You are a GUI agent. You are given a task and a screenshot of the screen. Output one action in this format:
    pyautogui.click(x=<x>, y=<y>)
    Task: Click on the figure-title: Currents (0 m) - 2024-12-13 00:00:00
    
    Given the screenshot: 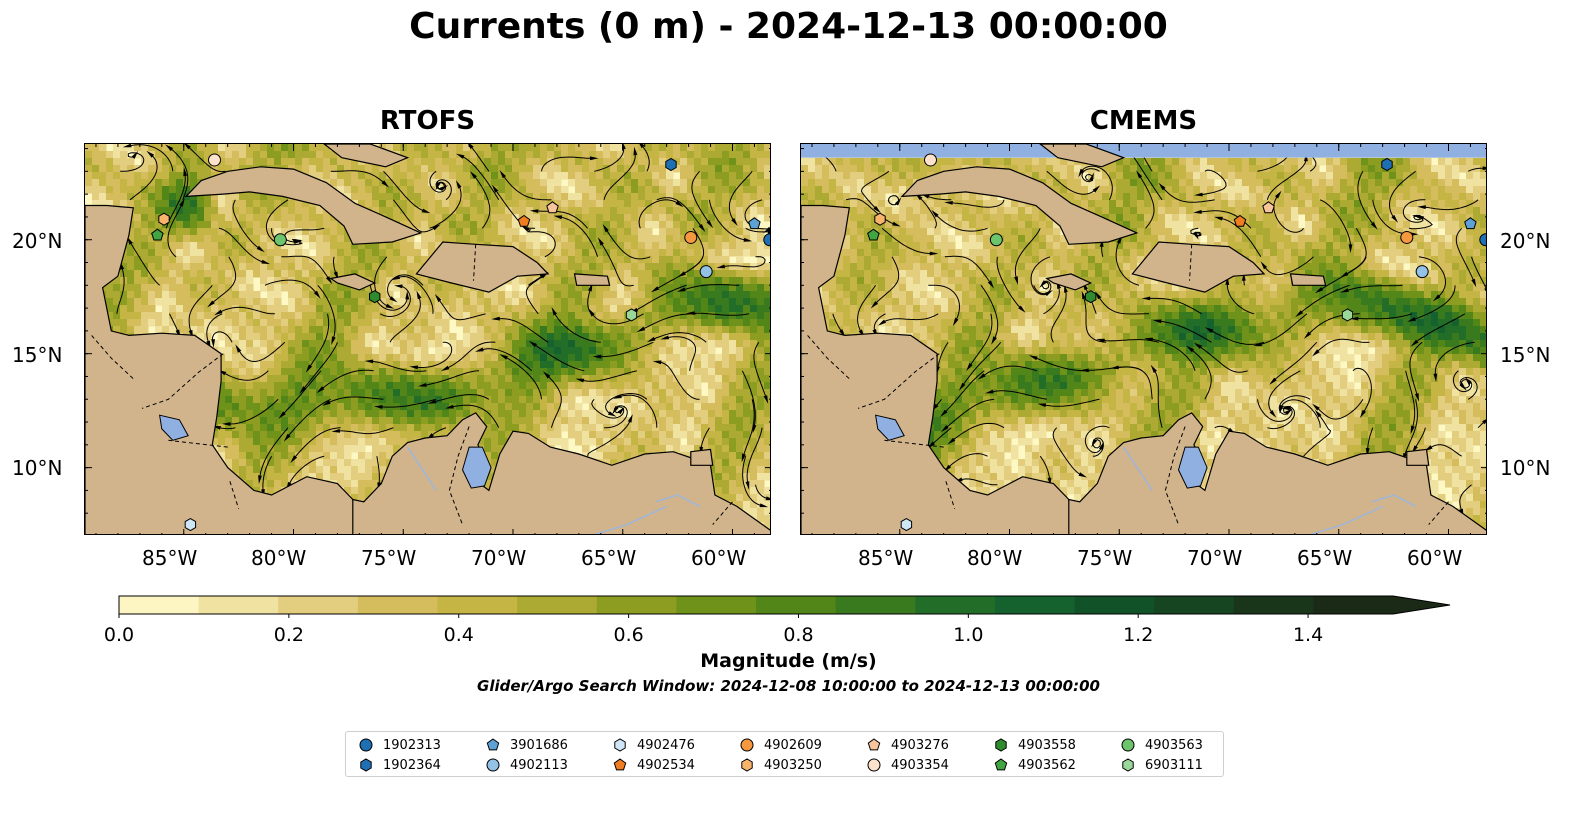 What is the action you would take?
    pyautogui.click(x=788, y=26)
    